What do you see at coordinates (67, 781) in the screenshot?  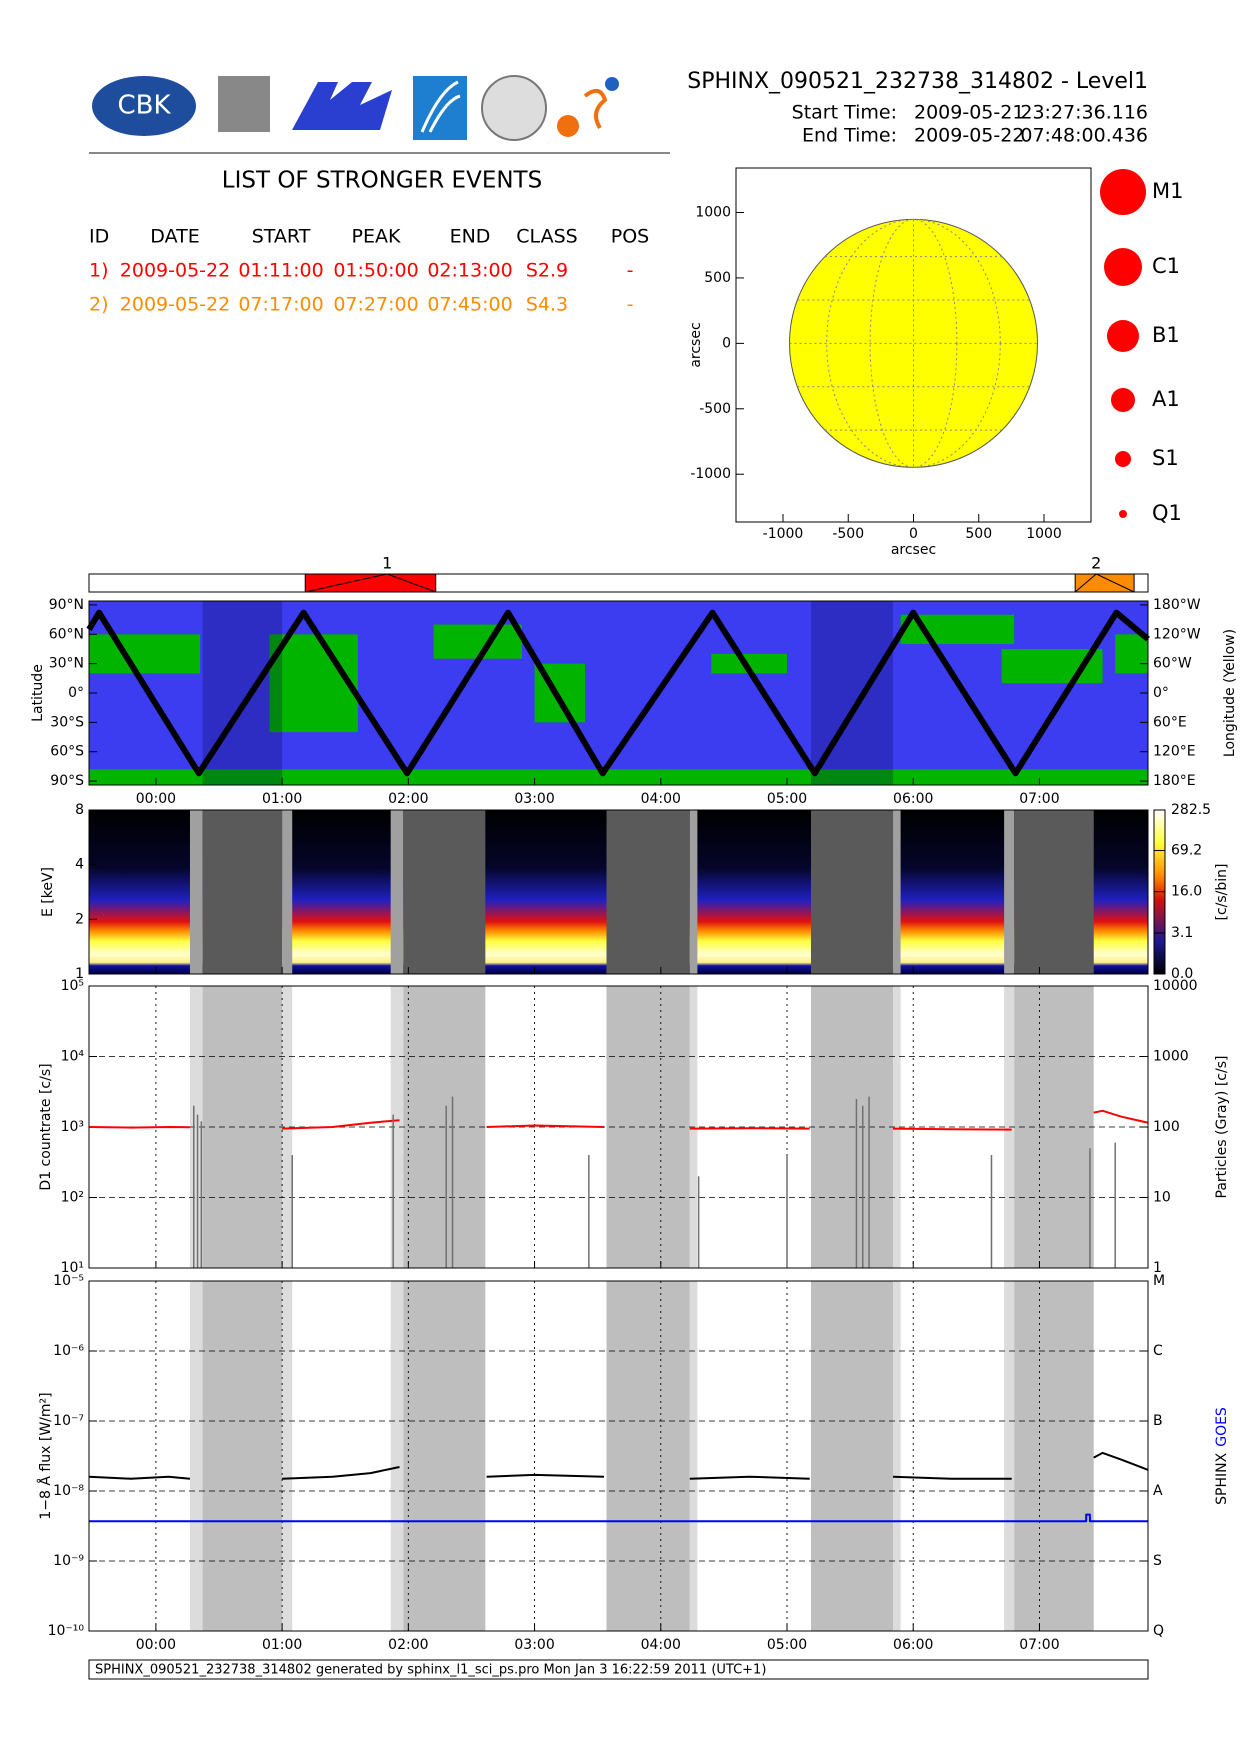 I see `y-tick-label: 90°S` at bounding box center [67, 781].